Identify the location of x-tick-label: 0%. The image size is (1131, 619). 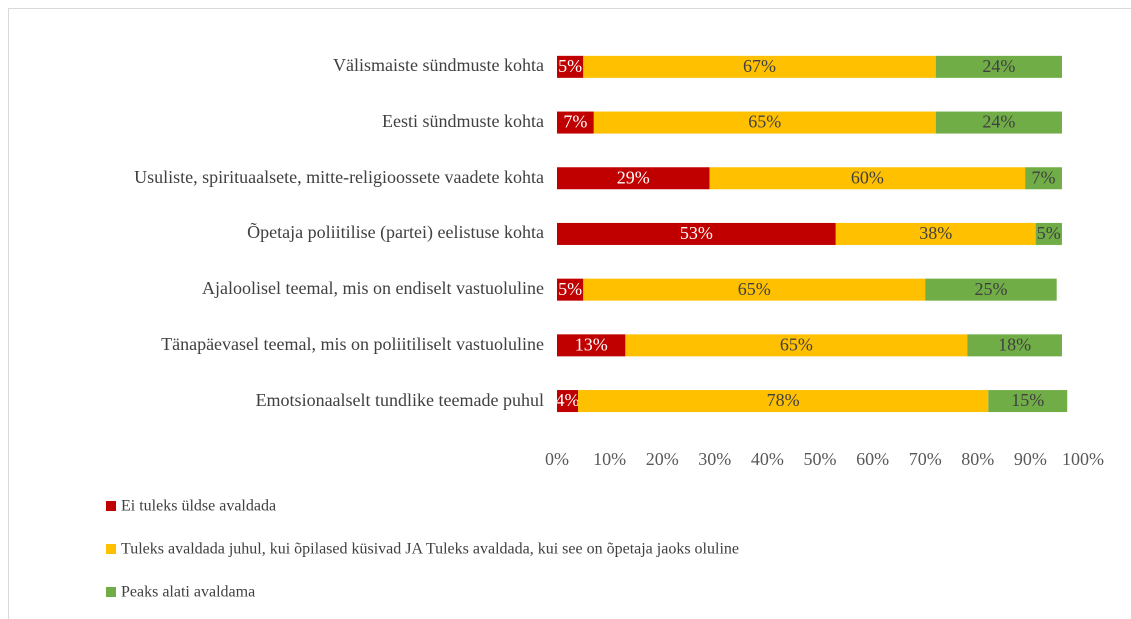
(557, 459).